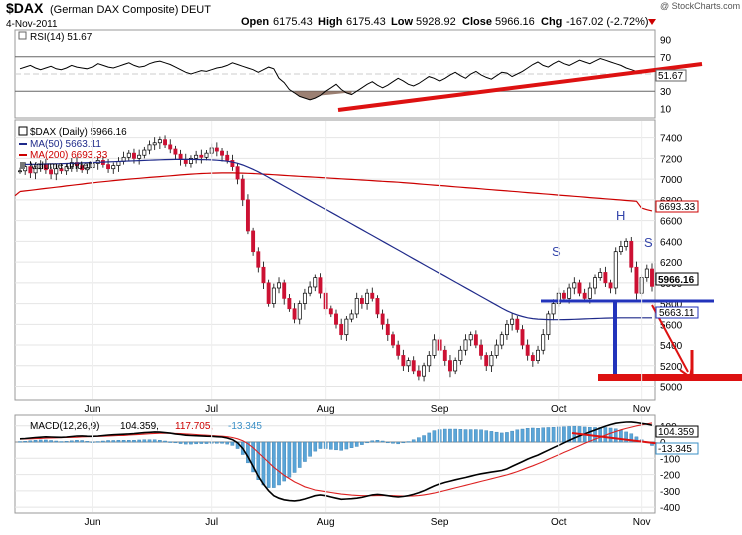 The image size is (742, 535). I want to click on macd-value-tag-text: 104.359, so click(676, 432).